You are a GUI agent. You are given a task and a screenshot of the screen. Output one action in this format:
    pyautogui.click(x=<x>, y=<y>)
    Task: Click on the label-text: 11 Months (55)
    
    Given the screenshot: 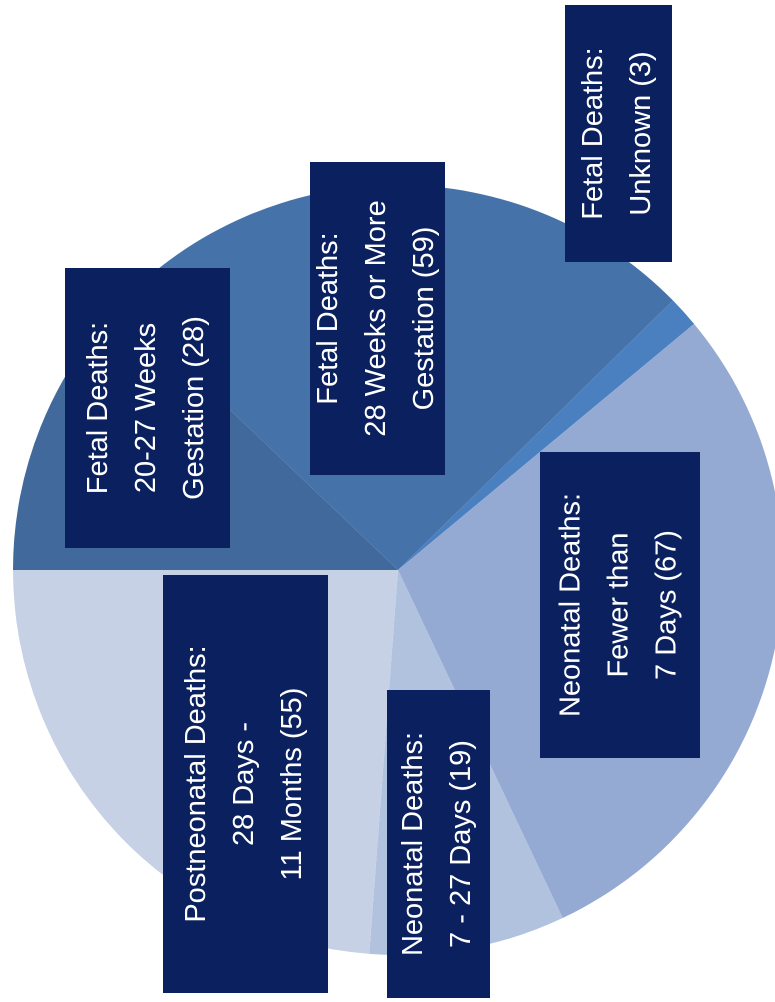 What is the action you would take?
    pyautogui.click(x=292, y=784)
    